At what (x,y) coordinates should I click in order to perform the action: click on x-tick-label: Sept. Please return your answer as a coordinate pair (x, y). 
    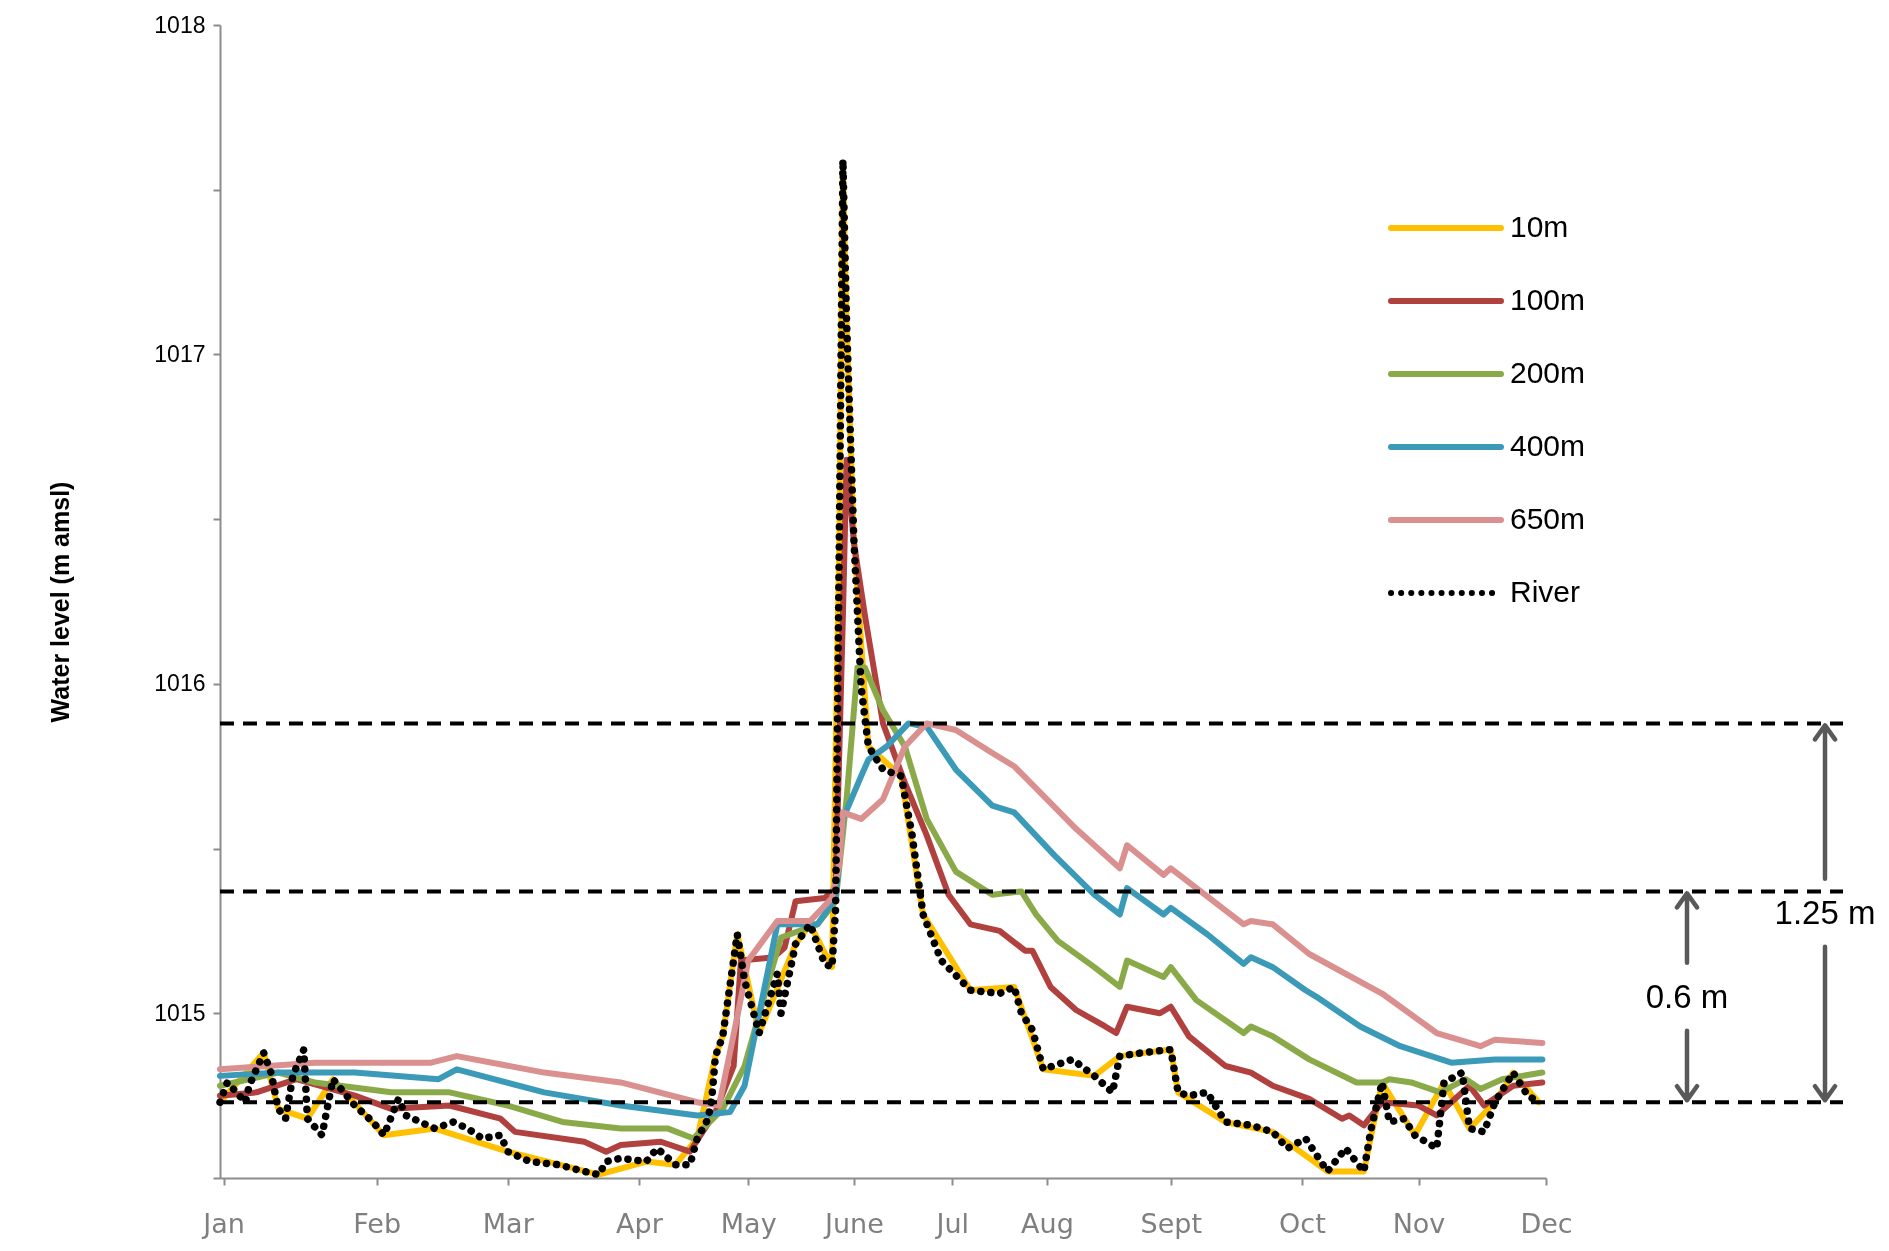
    Looking at the image, I should click on (1171, 1223).